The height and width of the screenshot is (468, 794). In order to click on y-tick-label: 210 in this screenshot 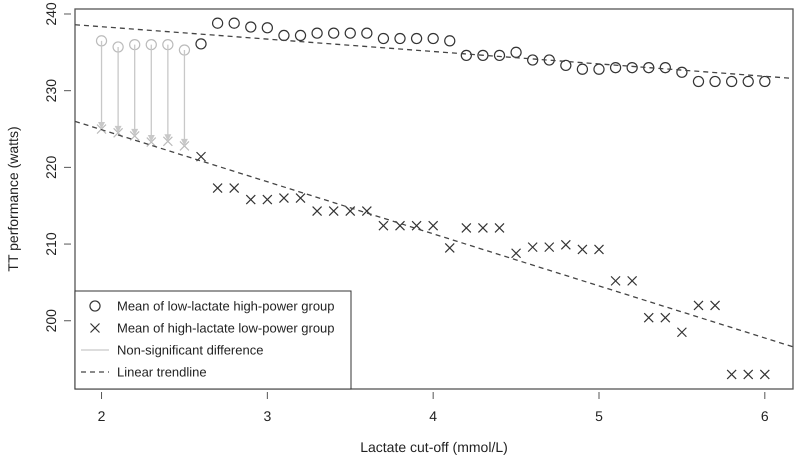, I will do `click(50, 244)`.